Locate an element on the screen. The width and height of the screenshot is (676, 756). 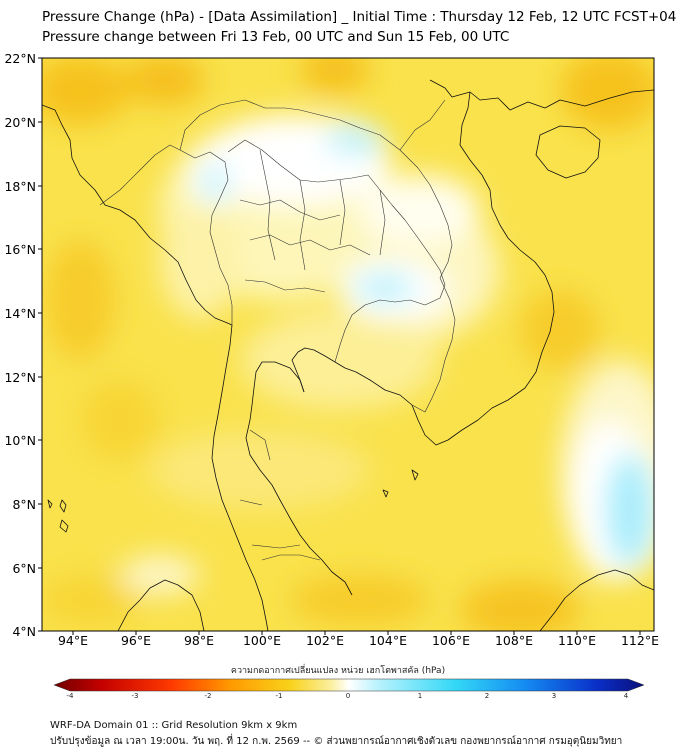
lat-tick: 10°N is located at coordinates (20, 440).